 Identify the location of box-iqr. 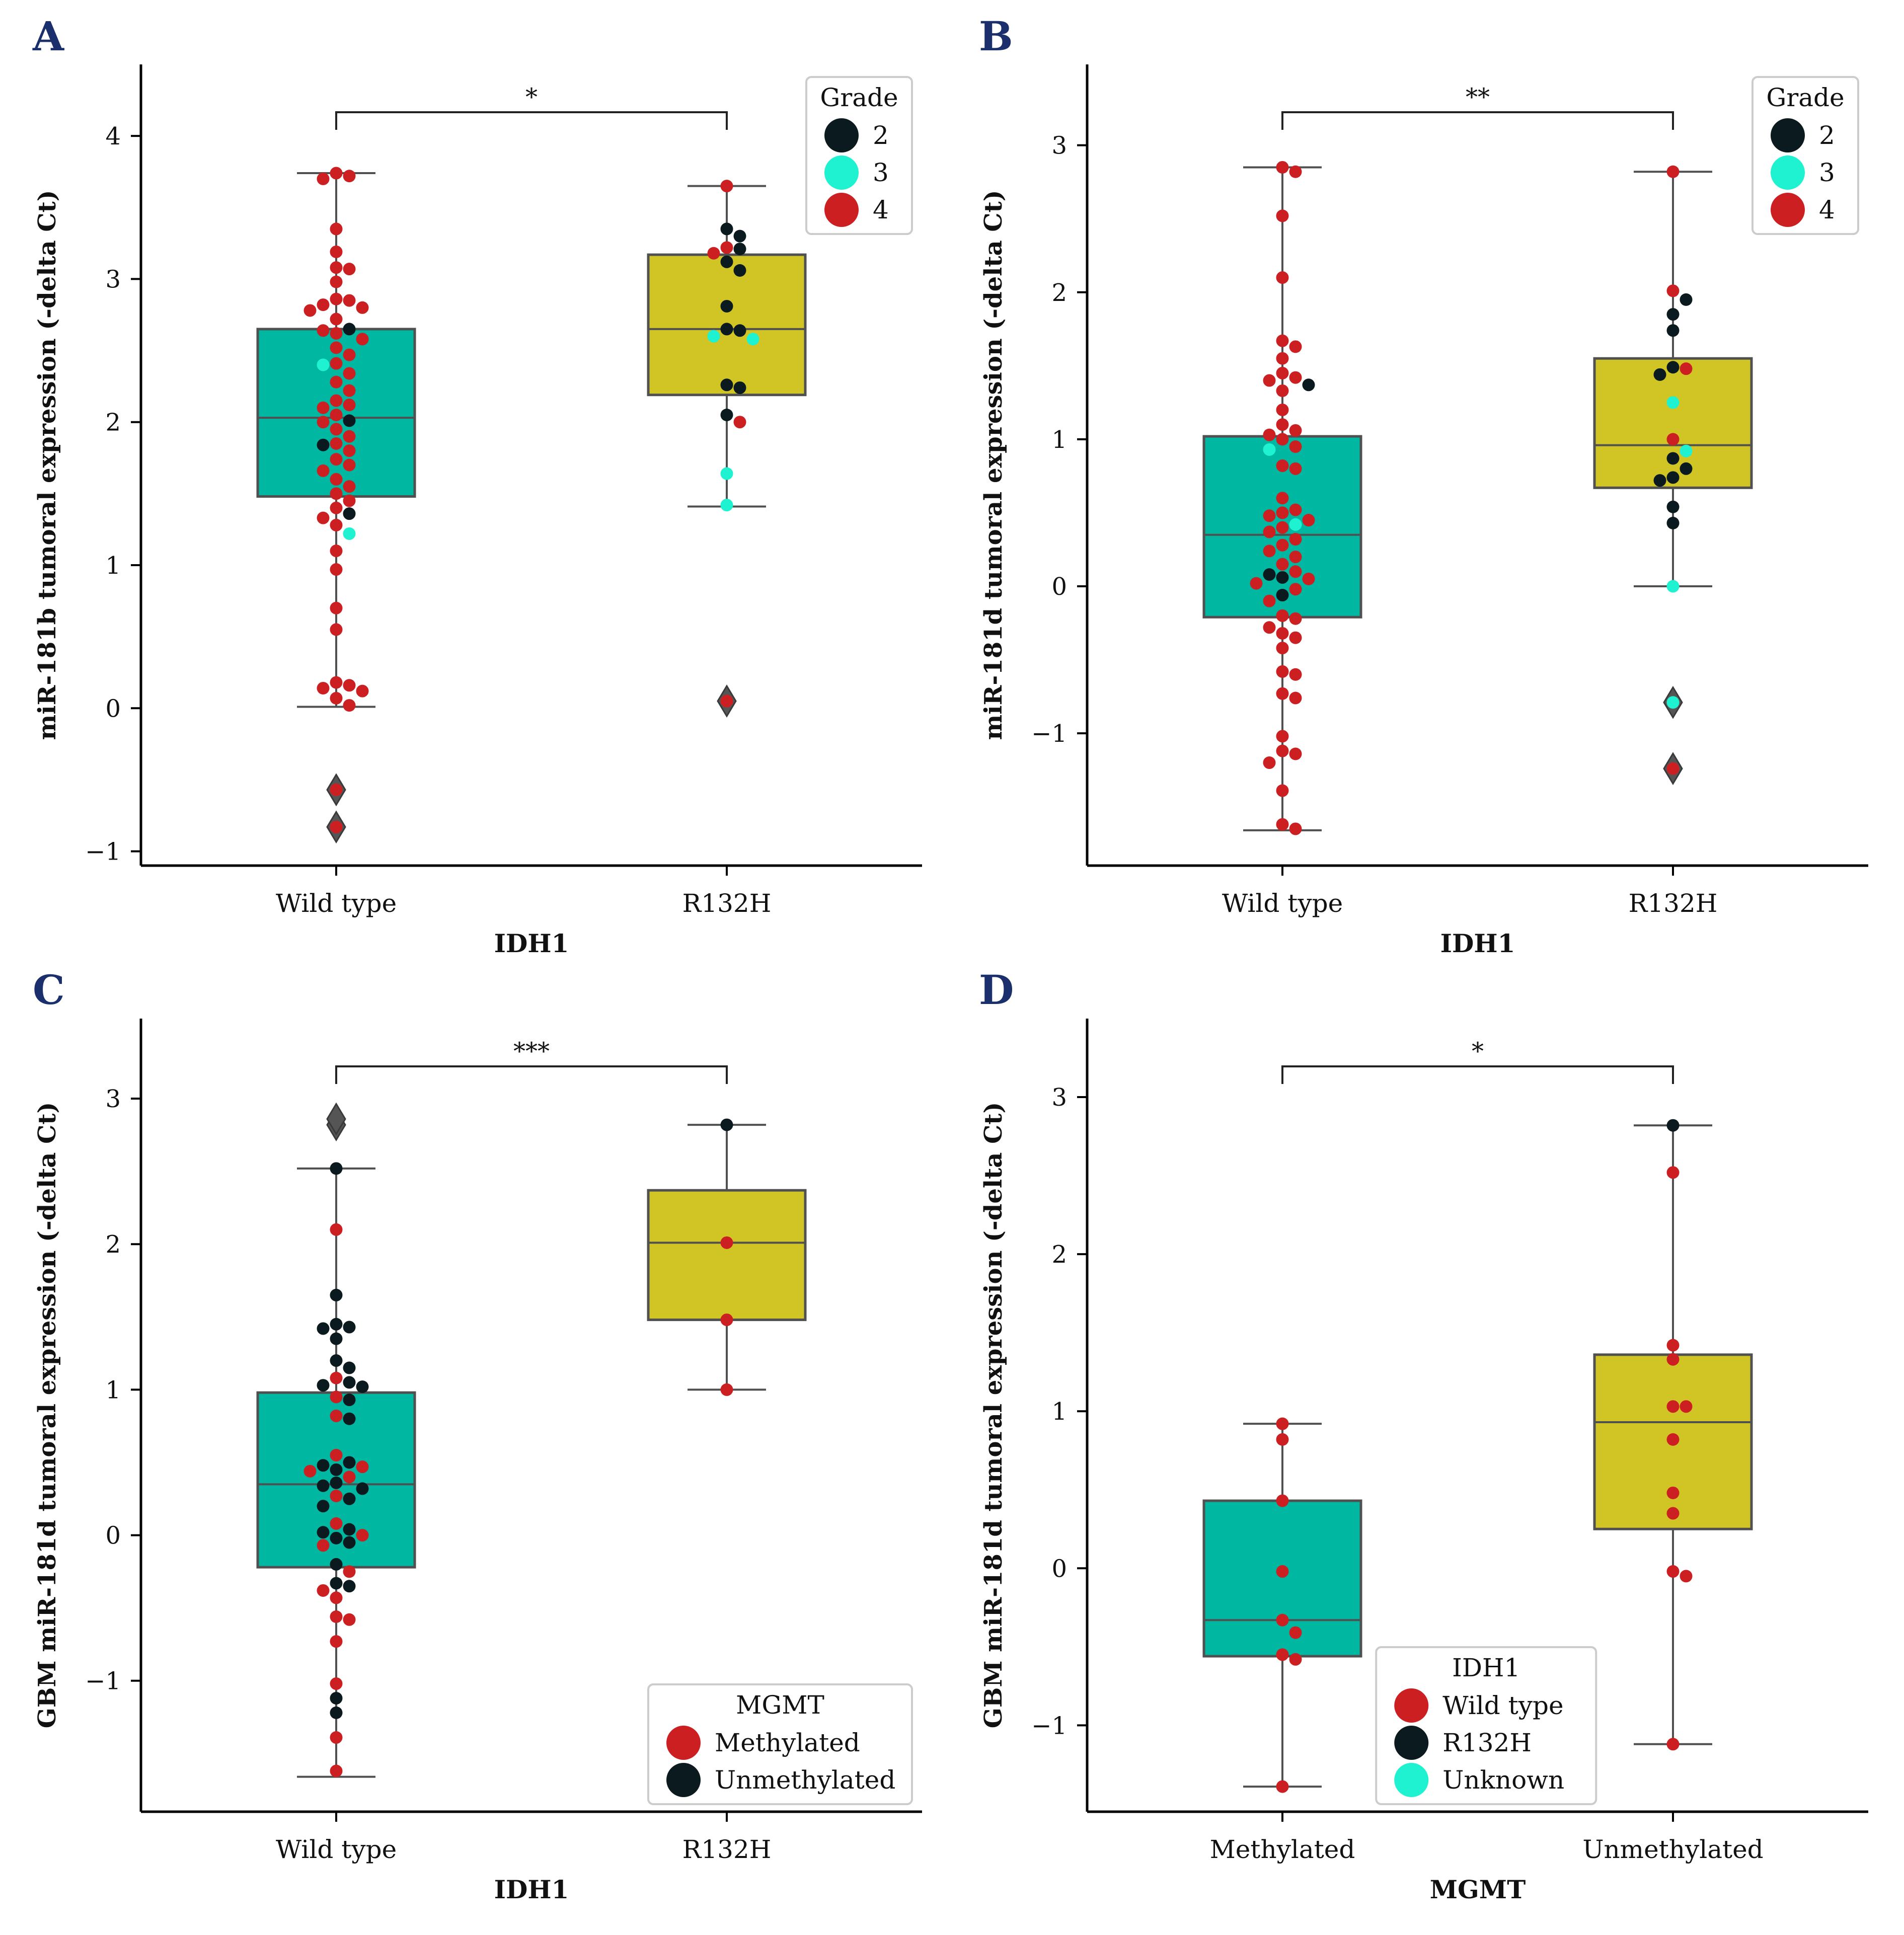
(727, 1255).